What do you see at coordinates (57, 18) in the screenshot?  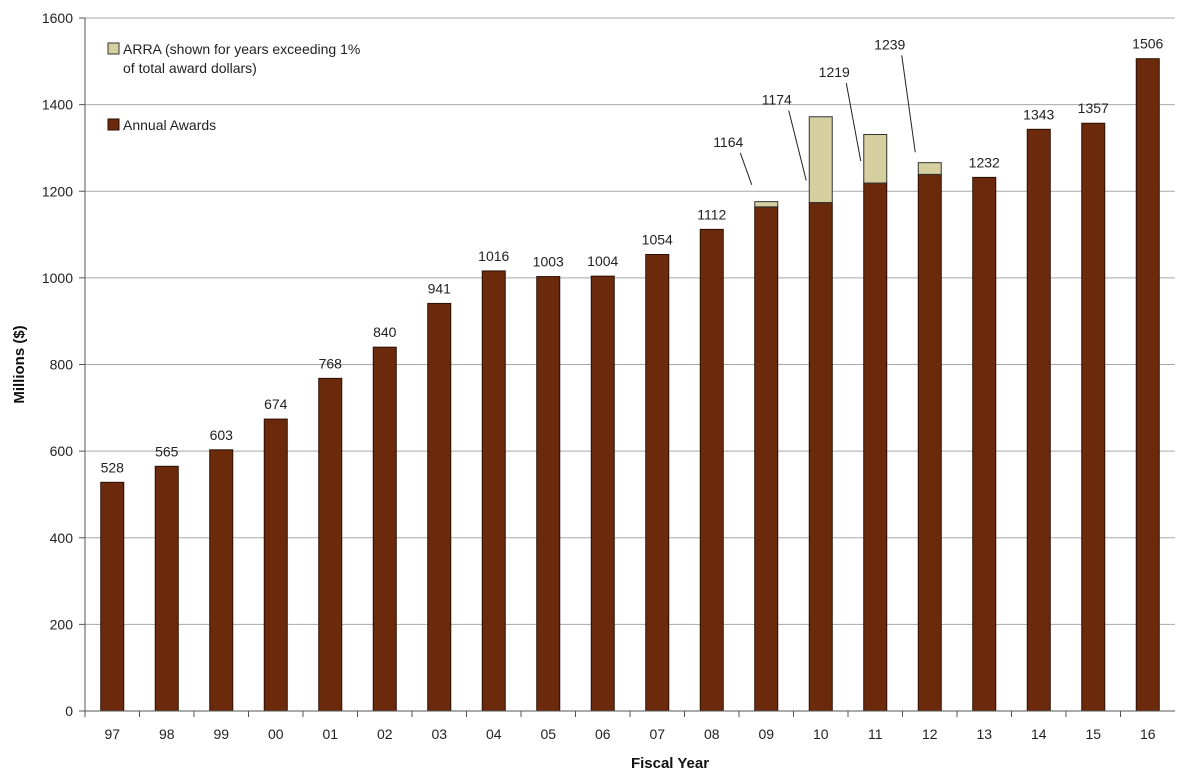 I see `y-tick-label: 1600` at bounding box center [57, 18].